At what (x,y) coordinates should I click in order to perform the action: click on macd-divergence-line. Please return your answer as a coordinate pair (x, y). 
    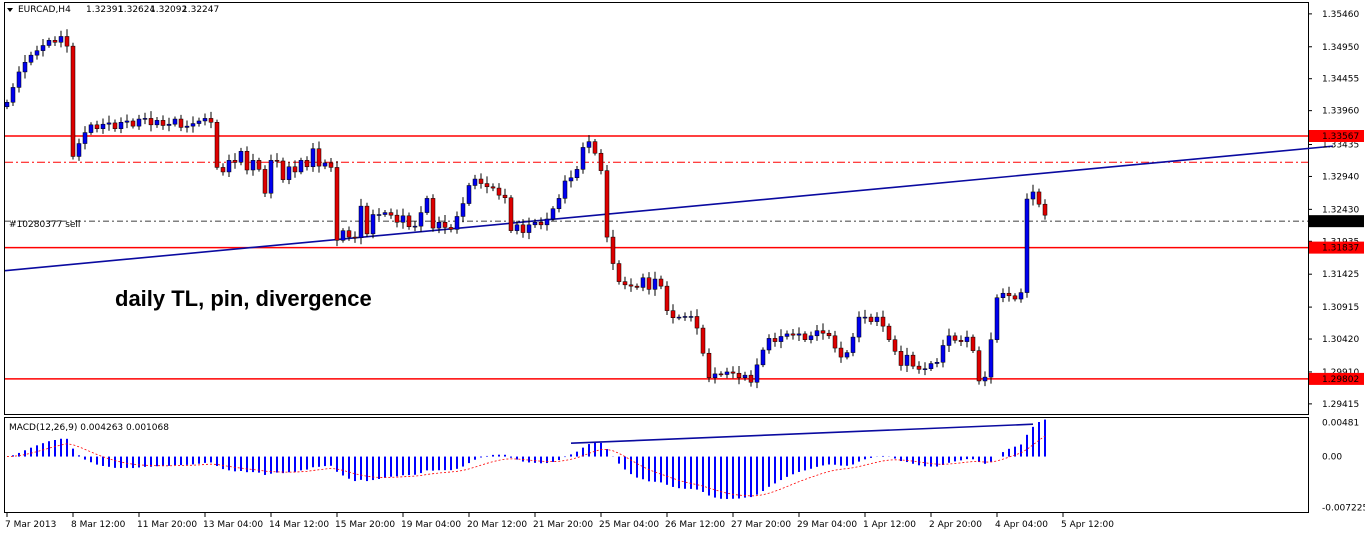
    Looking at the image, I should click on (802, 434).